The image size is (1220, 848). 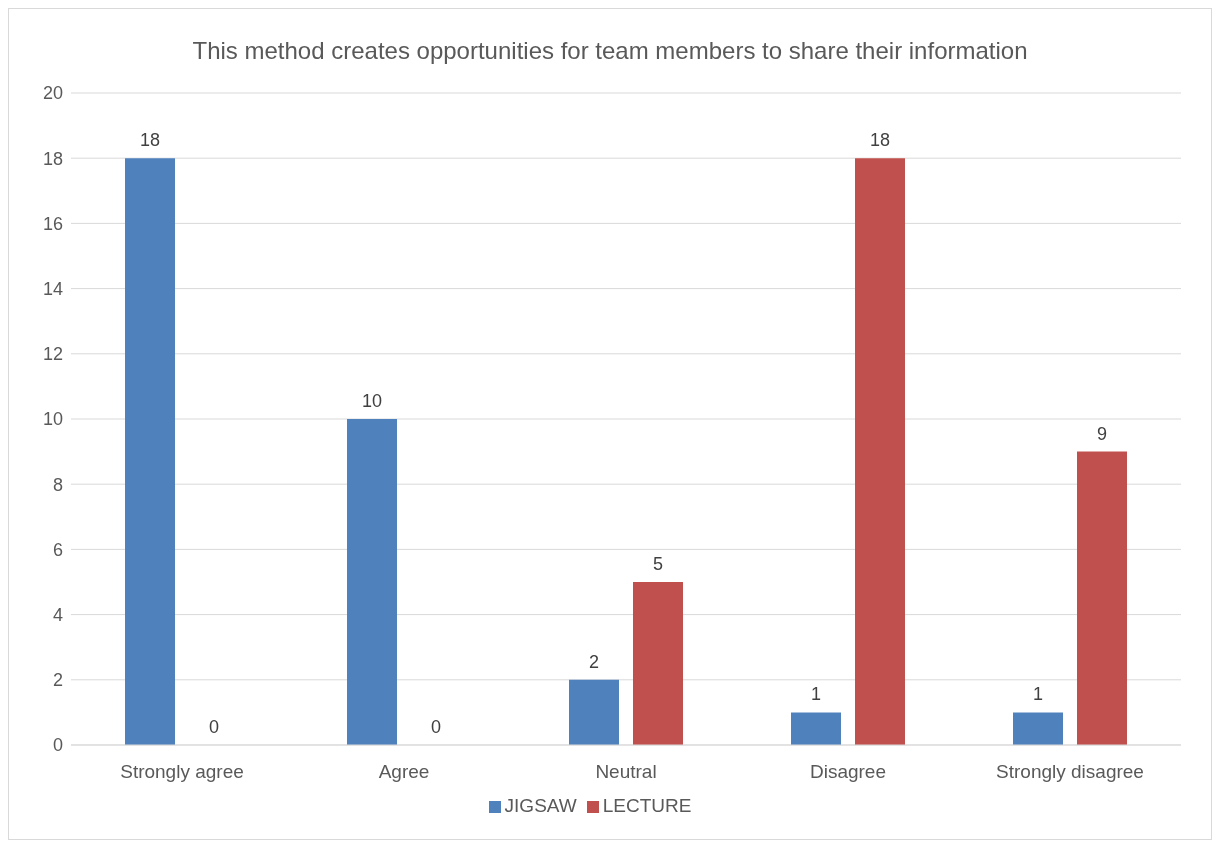 I want to click on x-tick-label: Agree, so click(x=404, y=772).